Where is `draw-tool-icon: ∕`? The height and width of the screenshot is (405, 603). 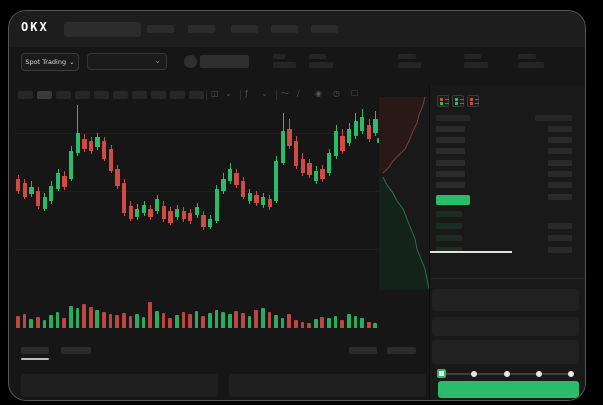
draw-tool-icon: ∕ is located at coordinates (298, 93).